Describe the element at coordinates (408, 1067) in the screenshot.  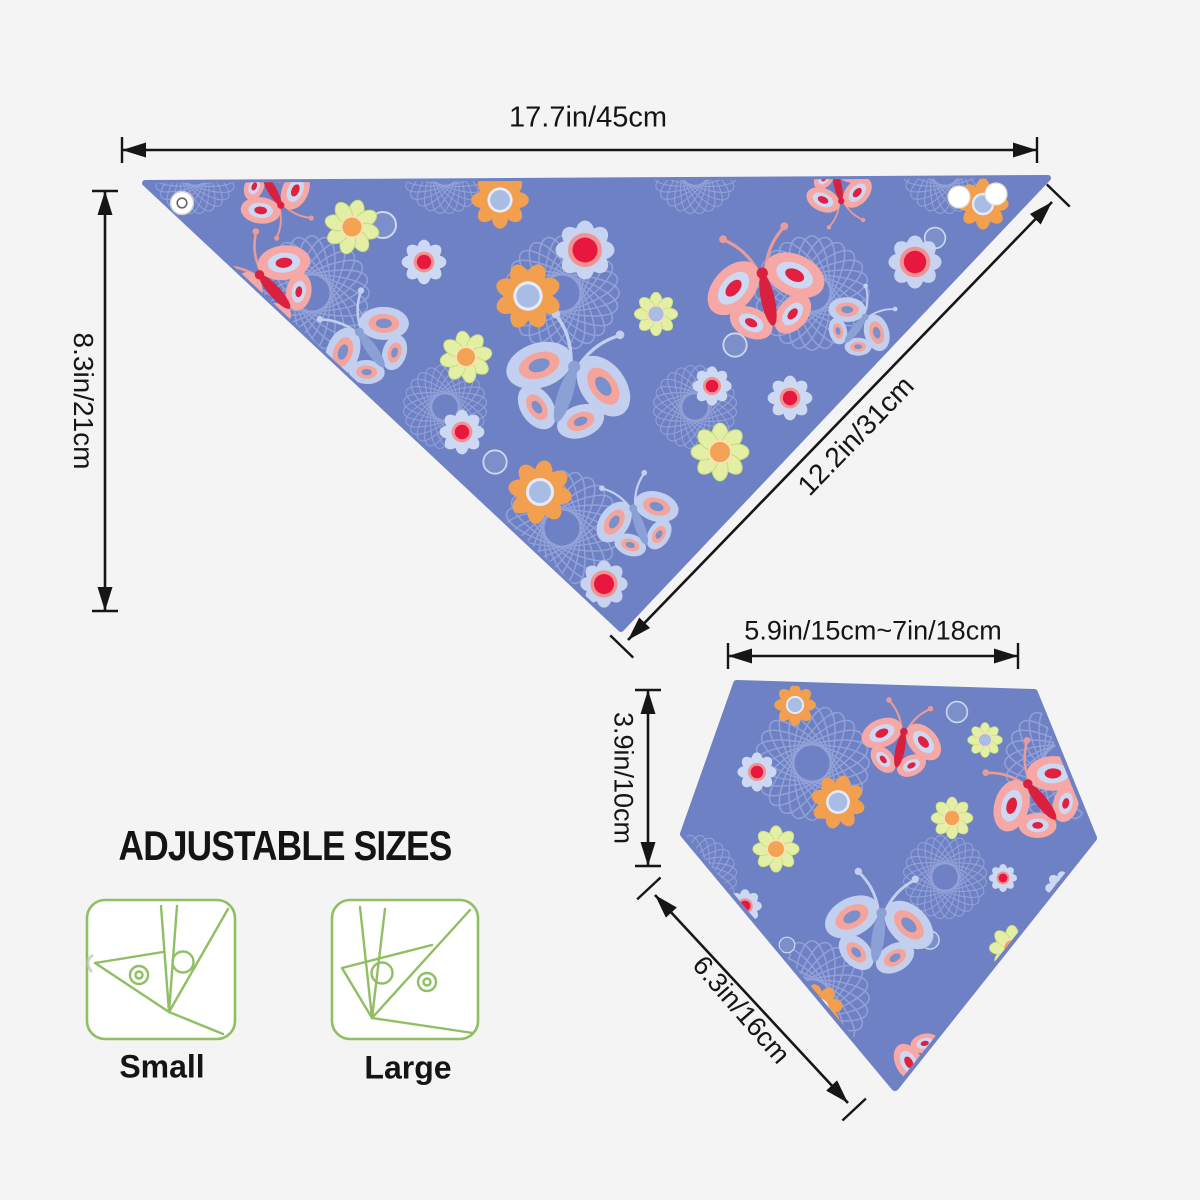
I see `size-option-large-label: Large` at that location.